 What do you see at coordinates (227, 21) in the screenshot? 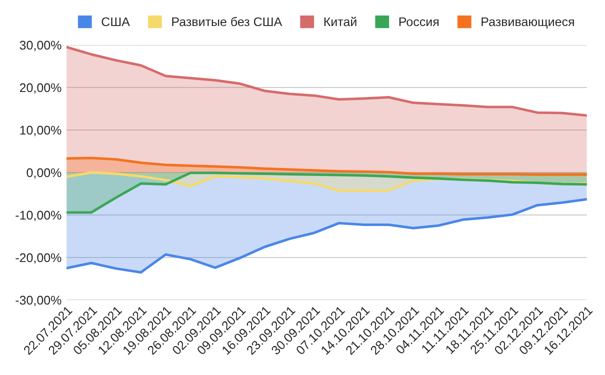
I see `legend-label: Развитые без США` at bounding box center [227, 21].